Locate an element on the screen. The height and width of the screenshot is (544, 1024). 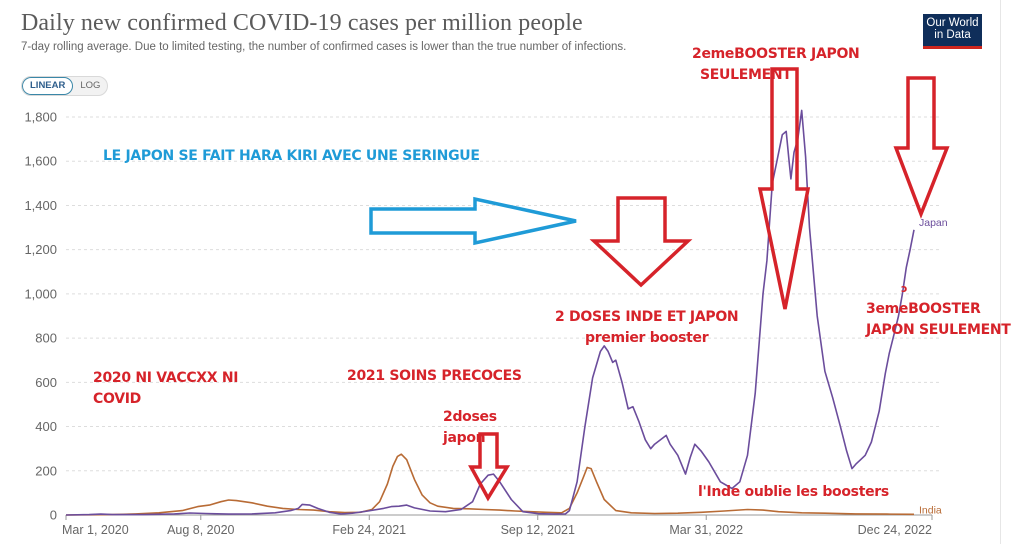
y-tick-label: 1,000 is located at coordinates (40, 293).